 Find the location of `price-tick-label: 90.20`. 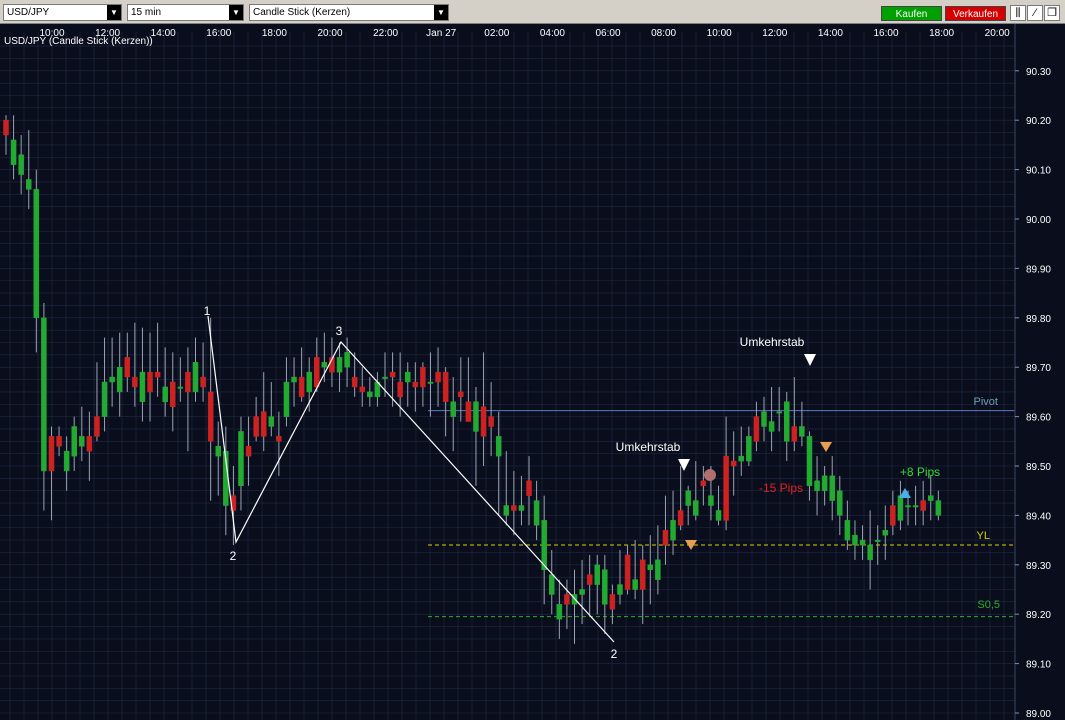

price-tick-label: 90.20 is located at coordinates (1038, 121).